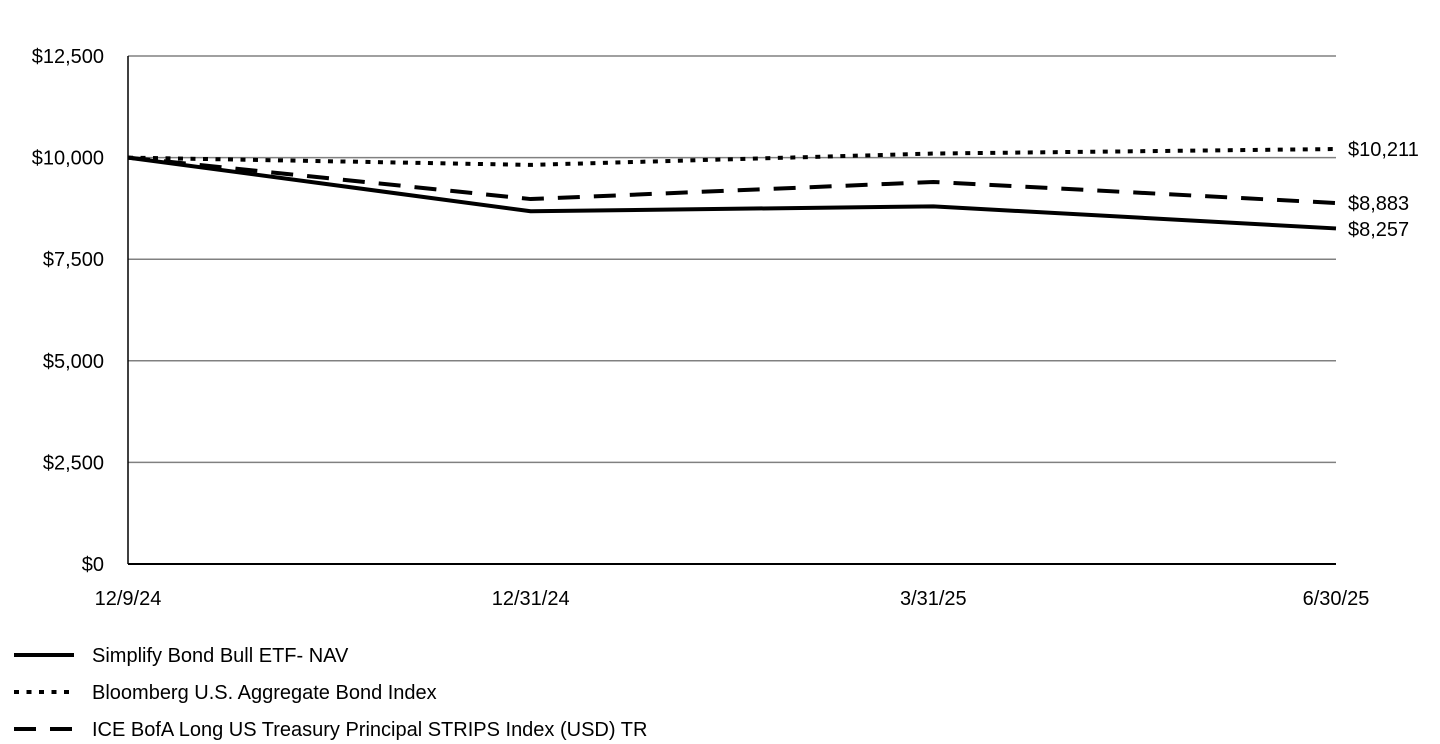 The image size is (1440, 744). I want to click on legend-label: Bloomberg U.S. Aggregate Bond Index, so click(264, 693).